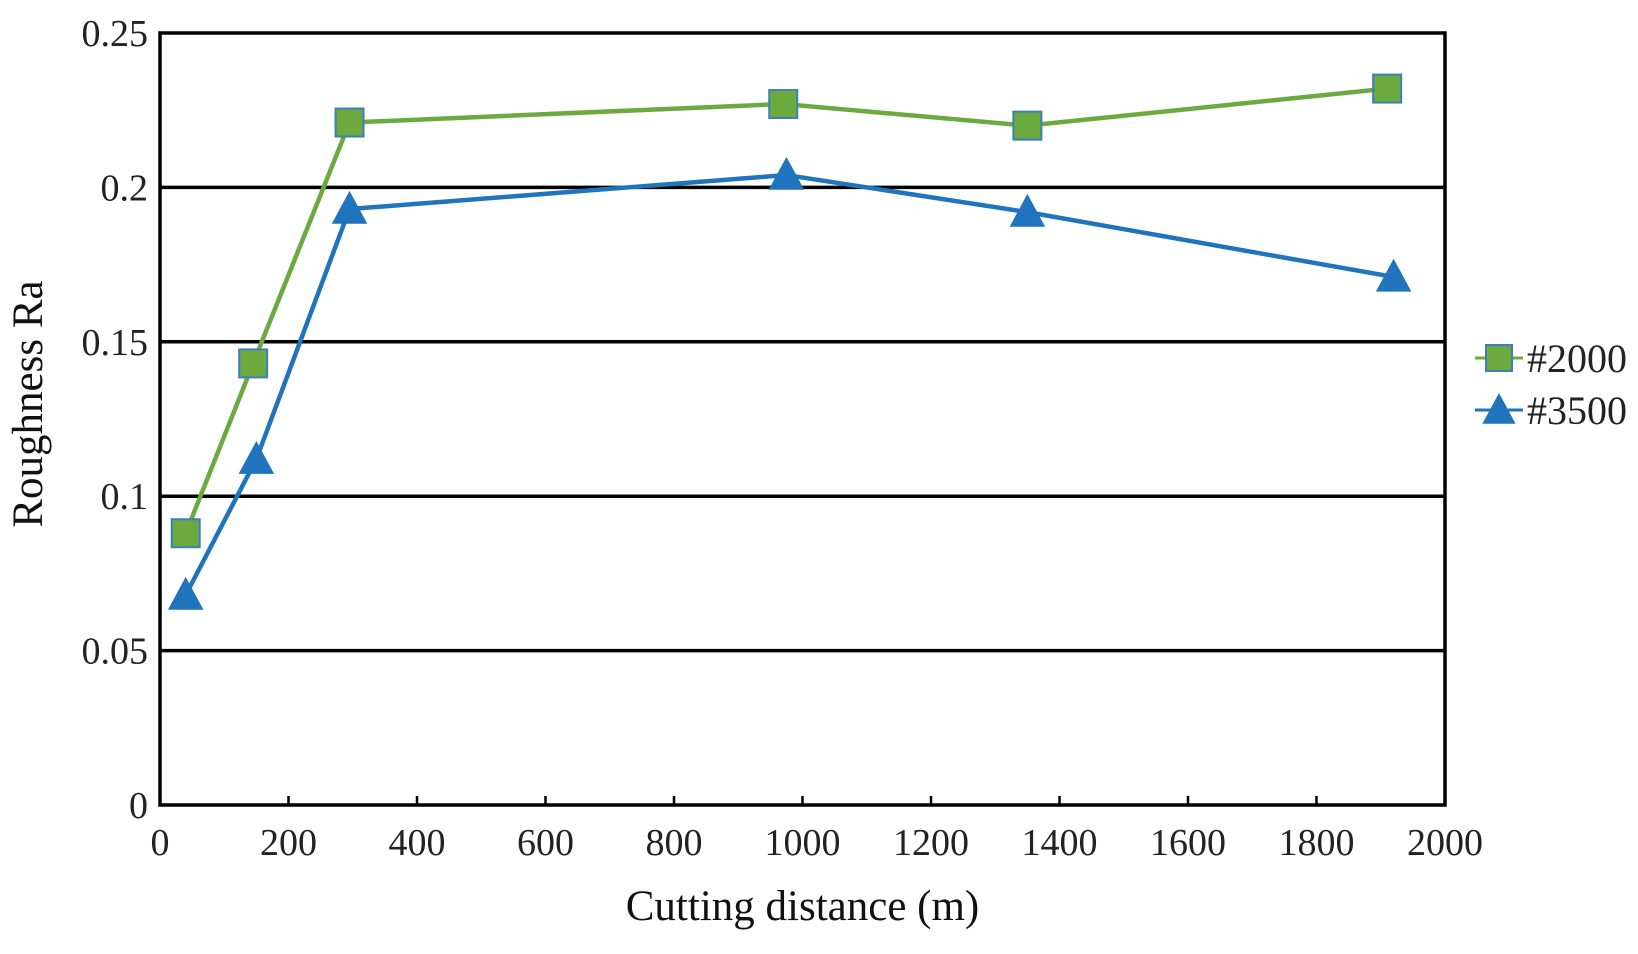 The width and height of the screenshot is (1638, 954). What do you see at coordinates (115, 652) in the screenshot?
I see `y-tick-label: 0.05` at bounding box center [115, 652].